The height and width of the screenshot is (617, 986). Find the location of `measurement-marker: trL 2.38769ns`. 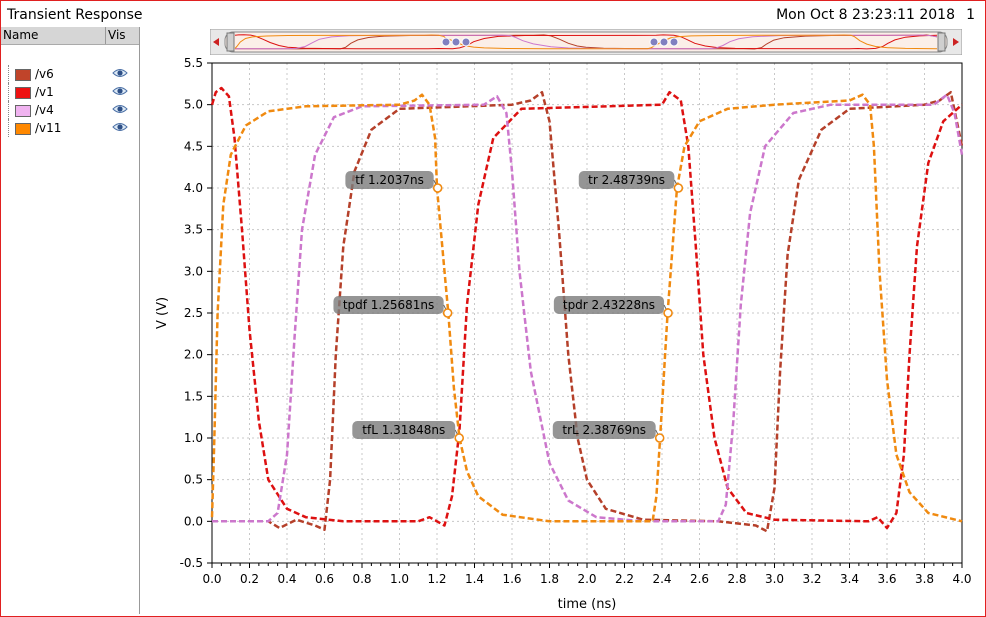

measurement-marker: trL 2.38769ns is located at coordinates (608, 432).